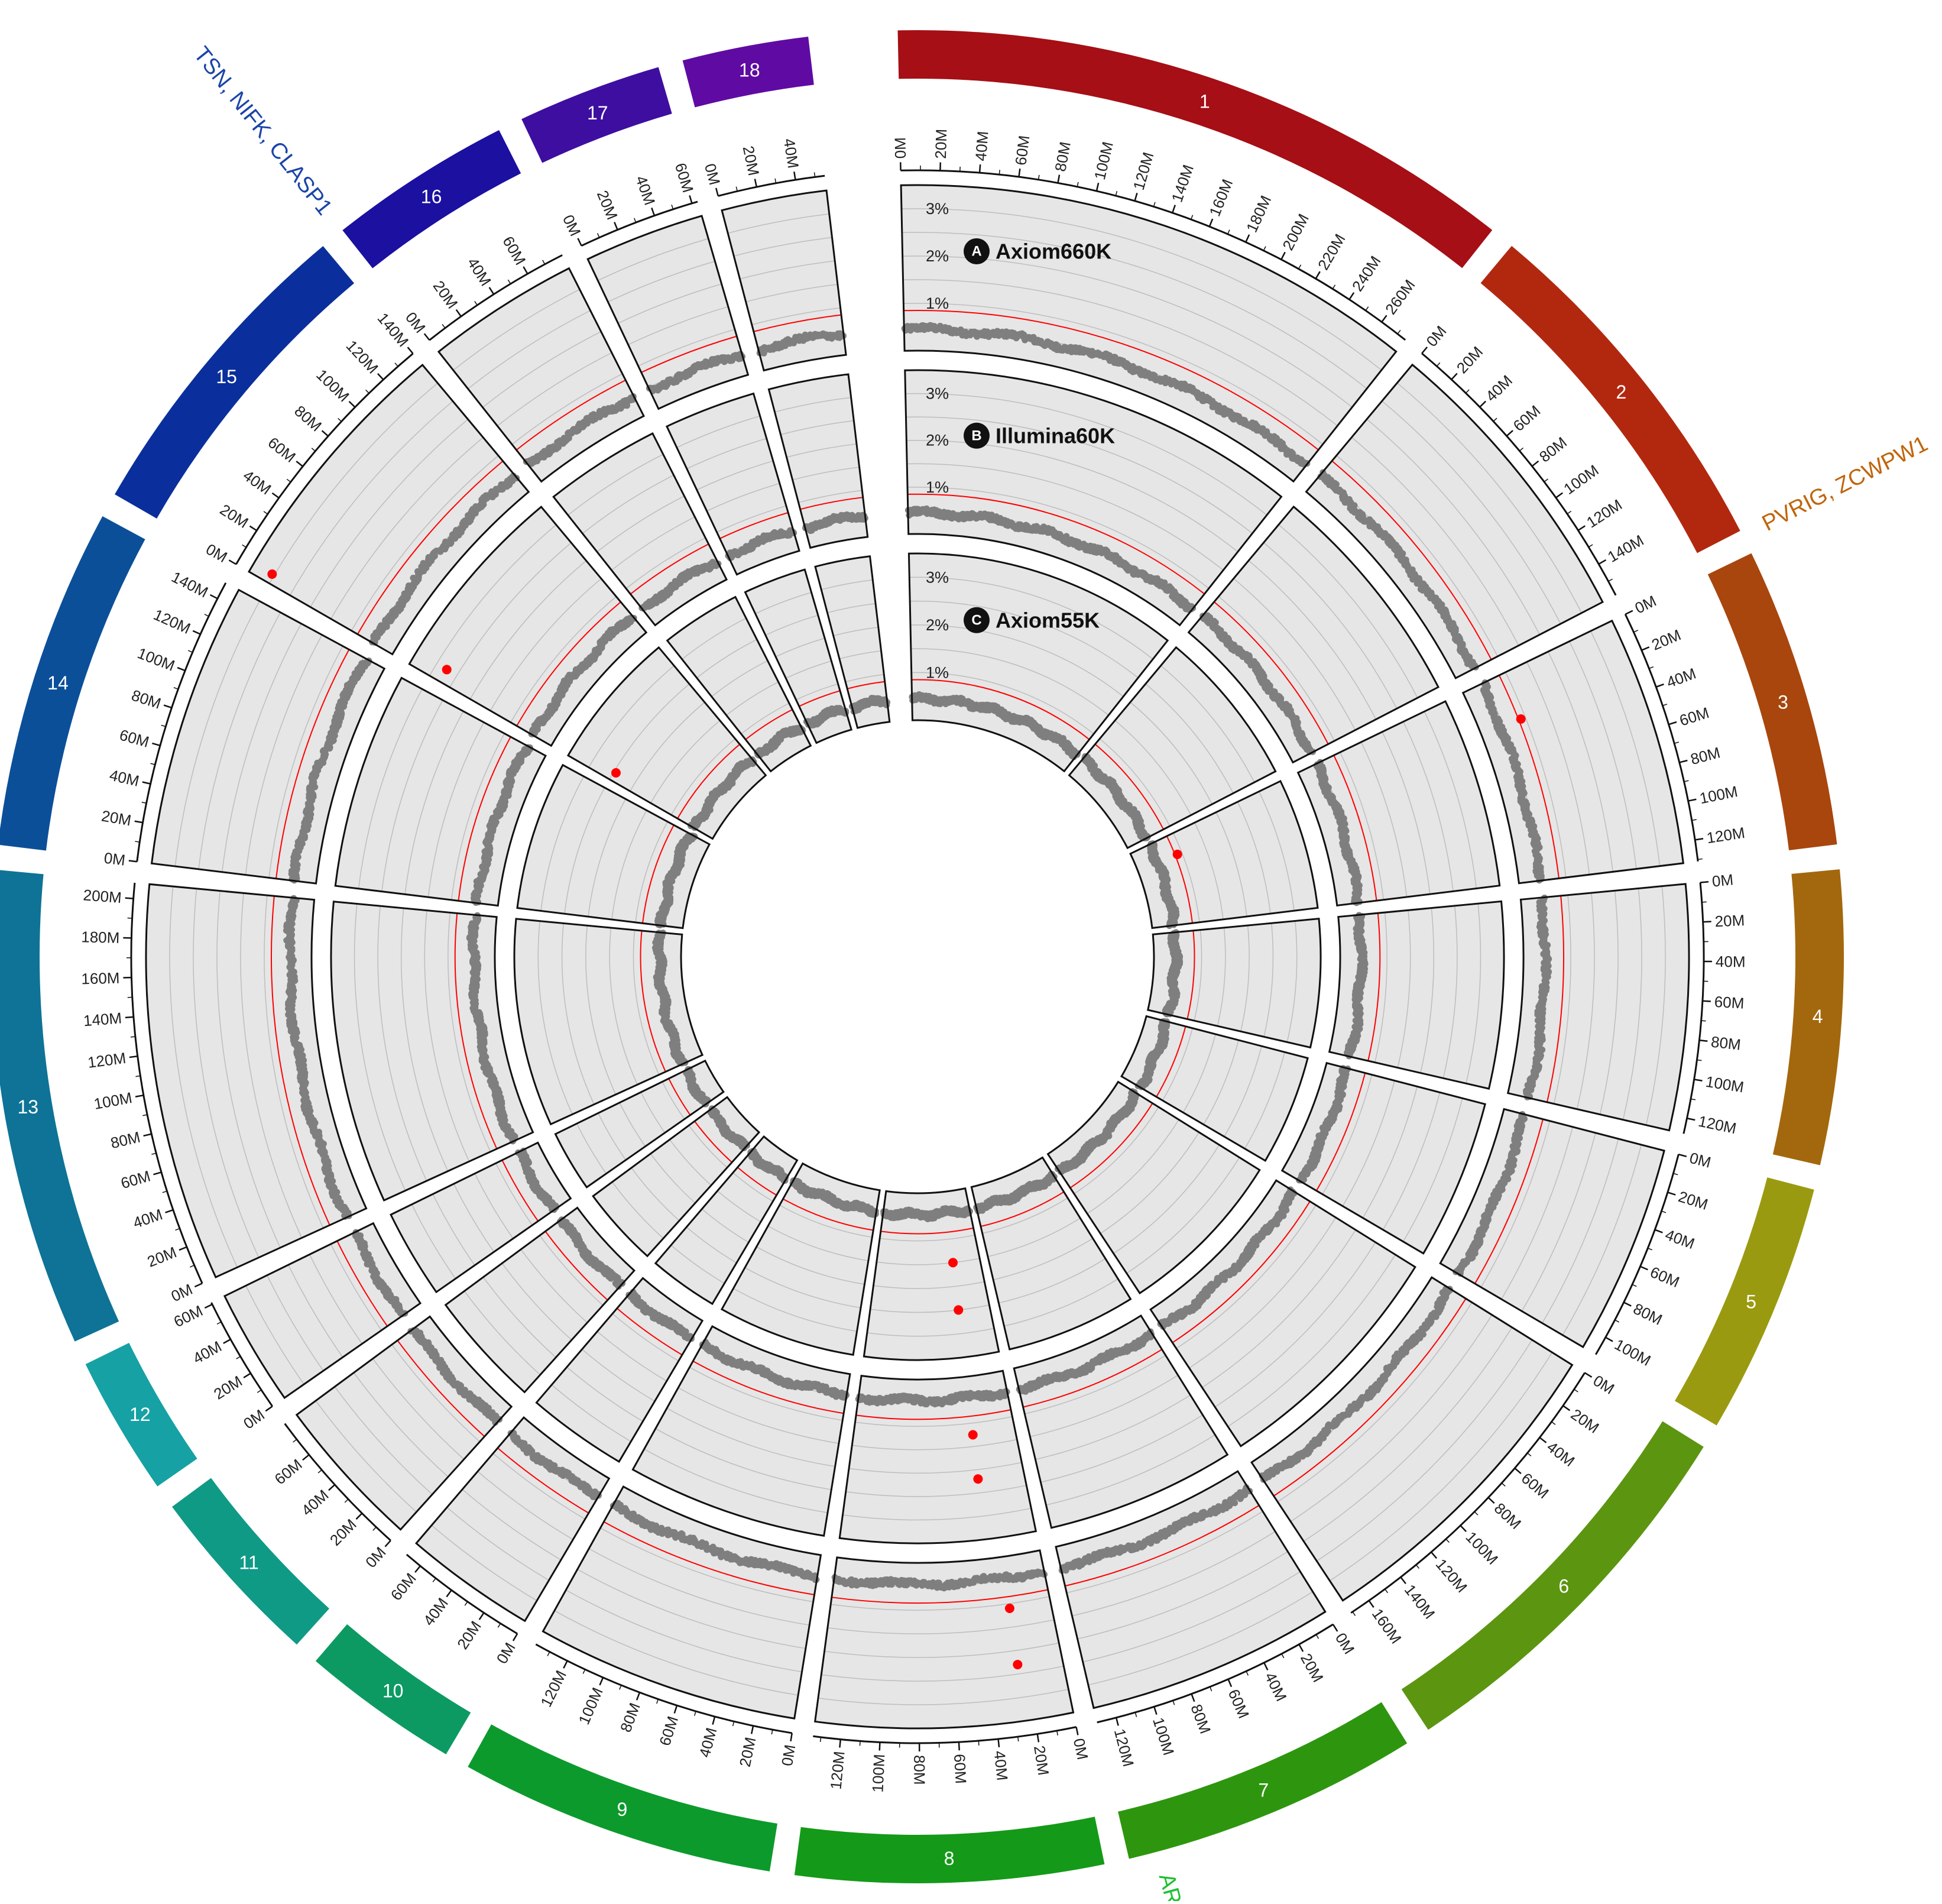 The image size is (1942, 1904). Describe the element at coordinates (58, 683) in the screenshot. I see `chromosome-label: 14` at that location.